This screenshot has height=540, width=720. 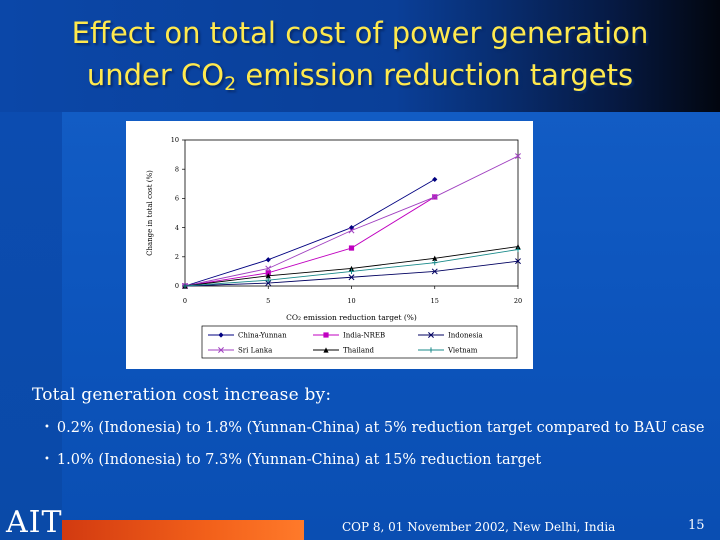 What do you see at coordinates (351, 301) in the screenshot?
I see `x-tick-label: 10` at bounding box center [351, 301].